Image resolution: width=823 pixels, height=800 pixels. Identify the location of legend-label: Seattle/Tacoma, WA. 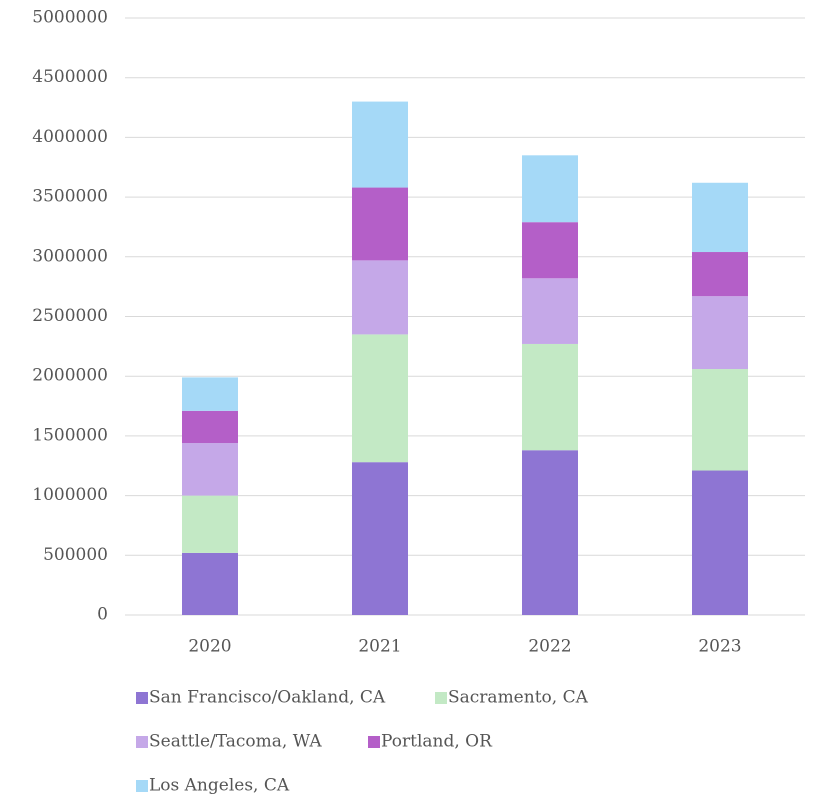
(235, 742).